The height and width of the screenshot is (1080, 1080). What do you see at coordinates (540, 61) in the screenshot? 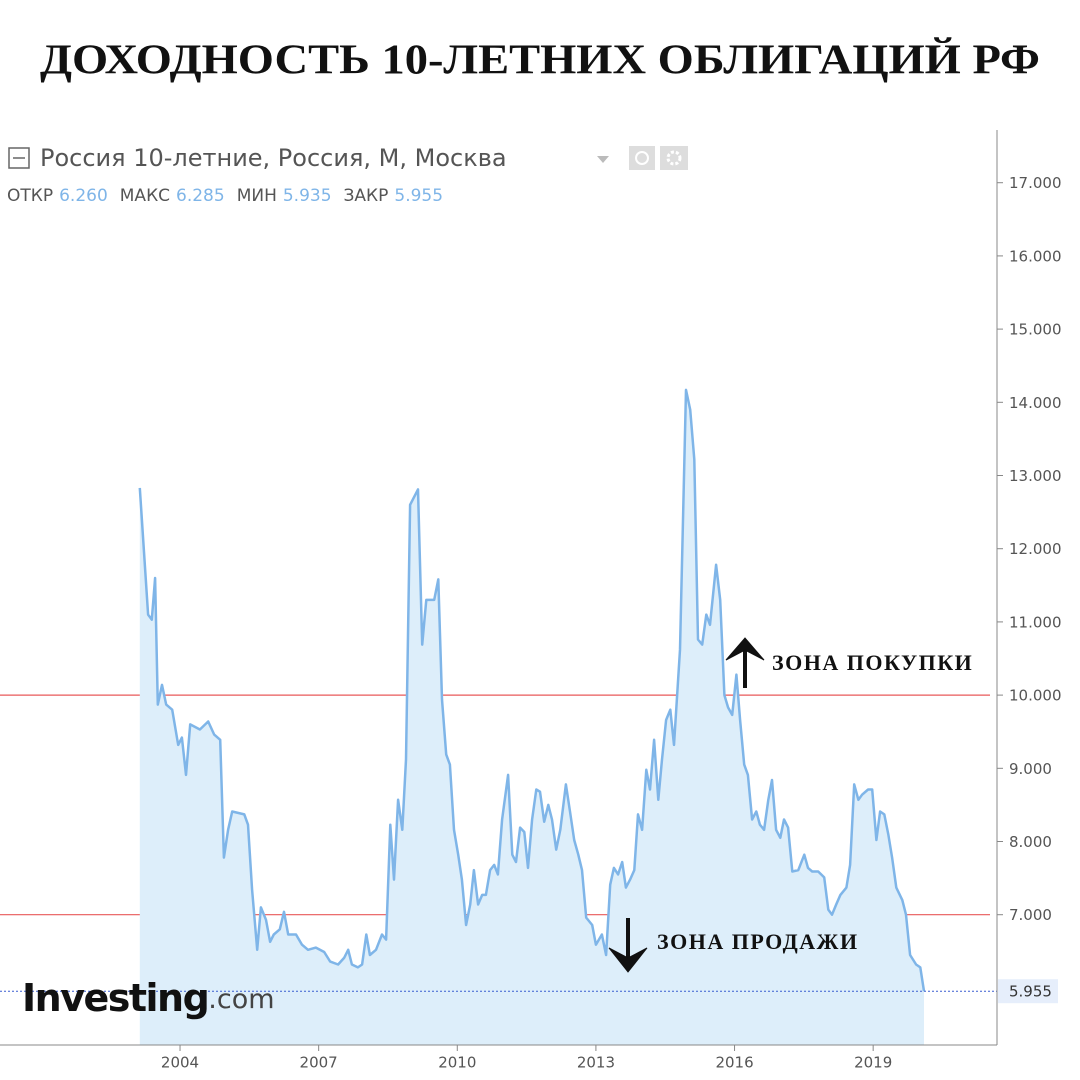
I see `page-title: ДОХОДНОСТЬ 10-ЛЕТНИХ ОБЛИГАЦИЙ РФ` at bounding box center [540, 61].